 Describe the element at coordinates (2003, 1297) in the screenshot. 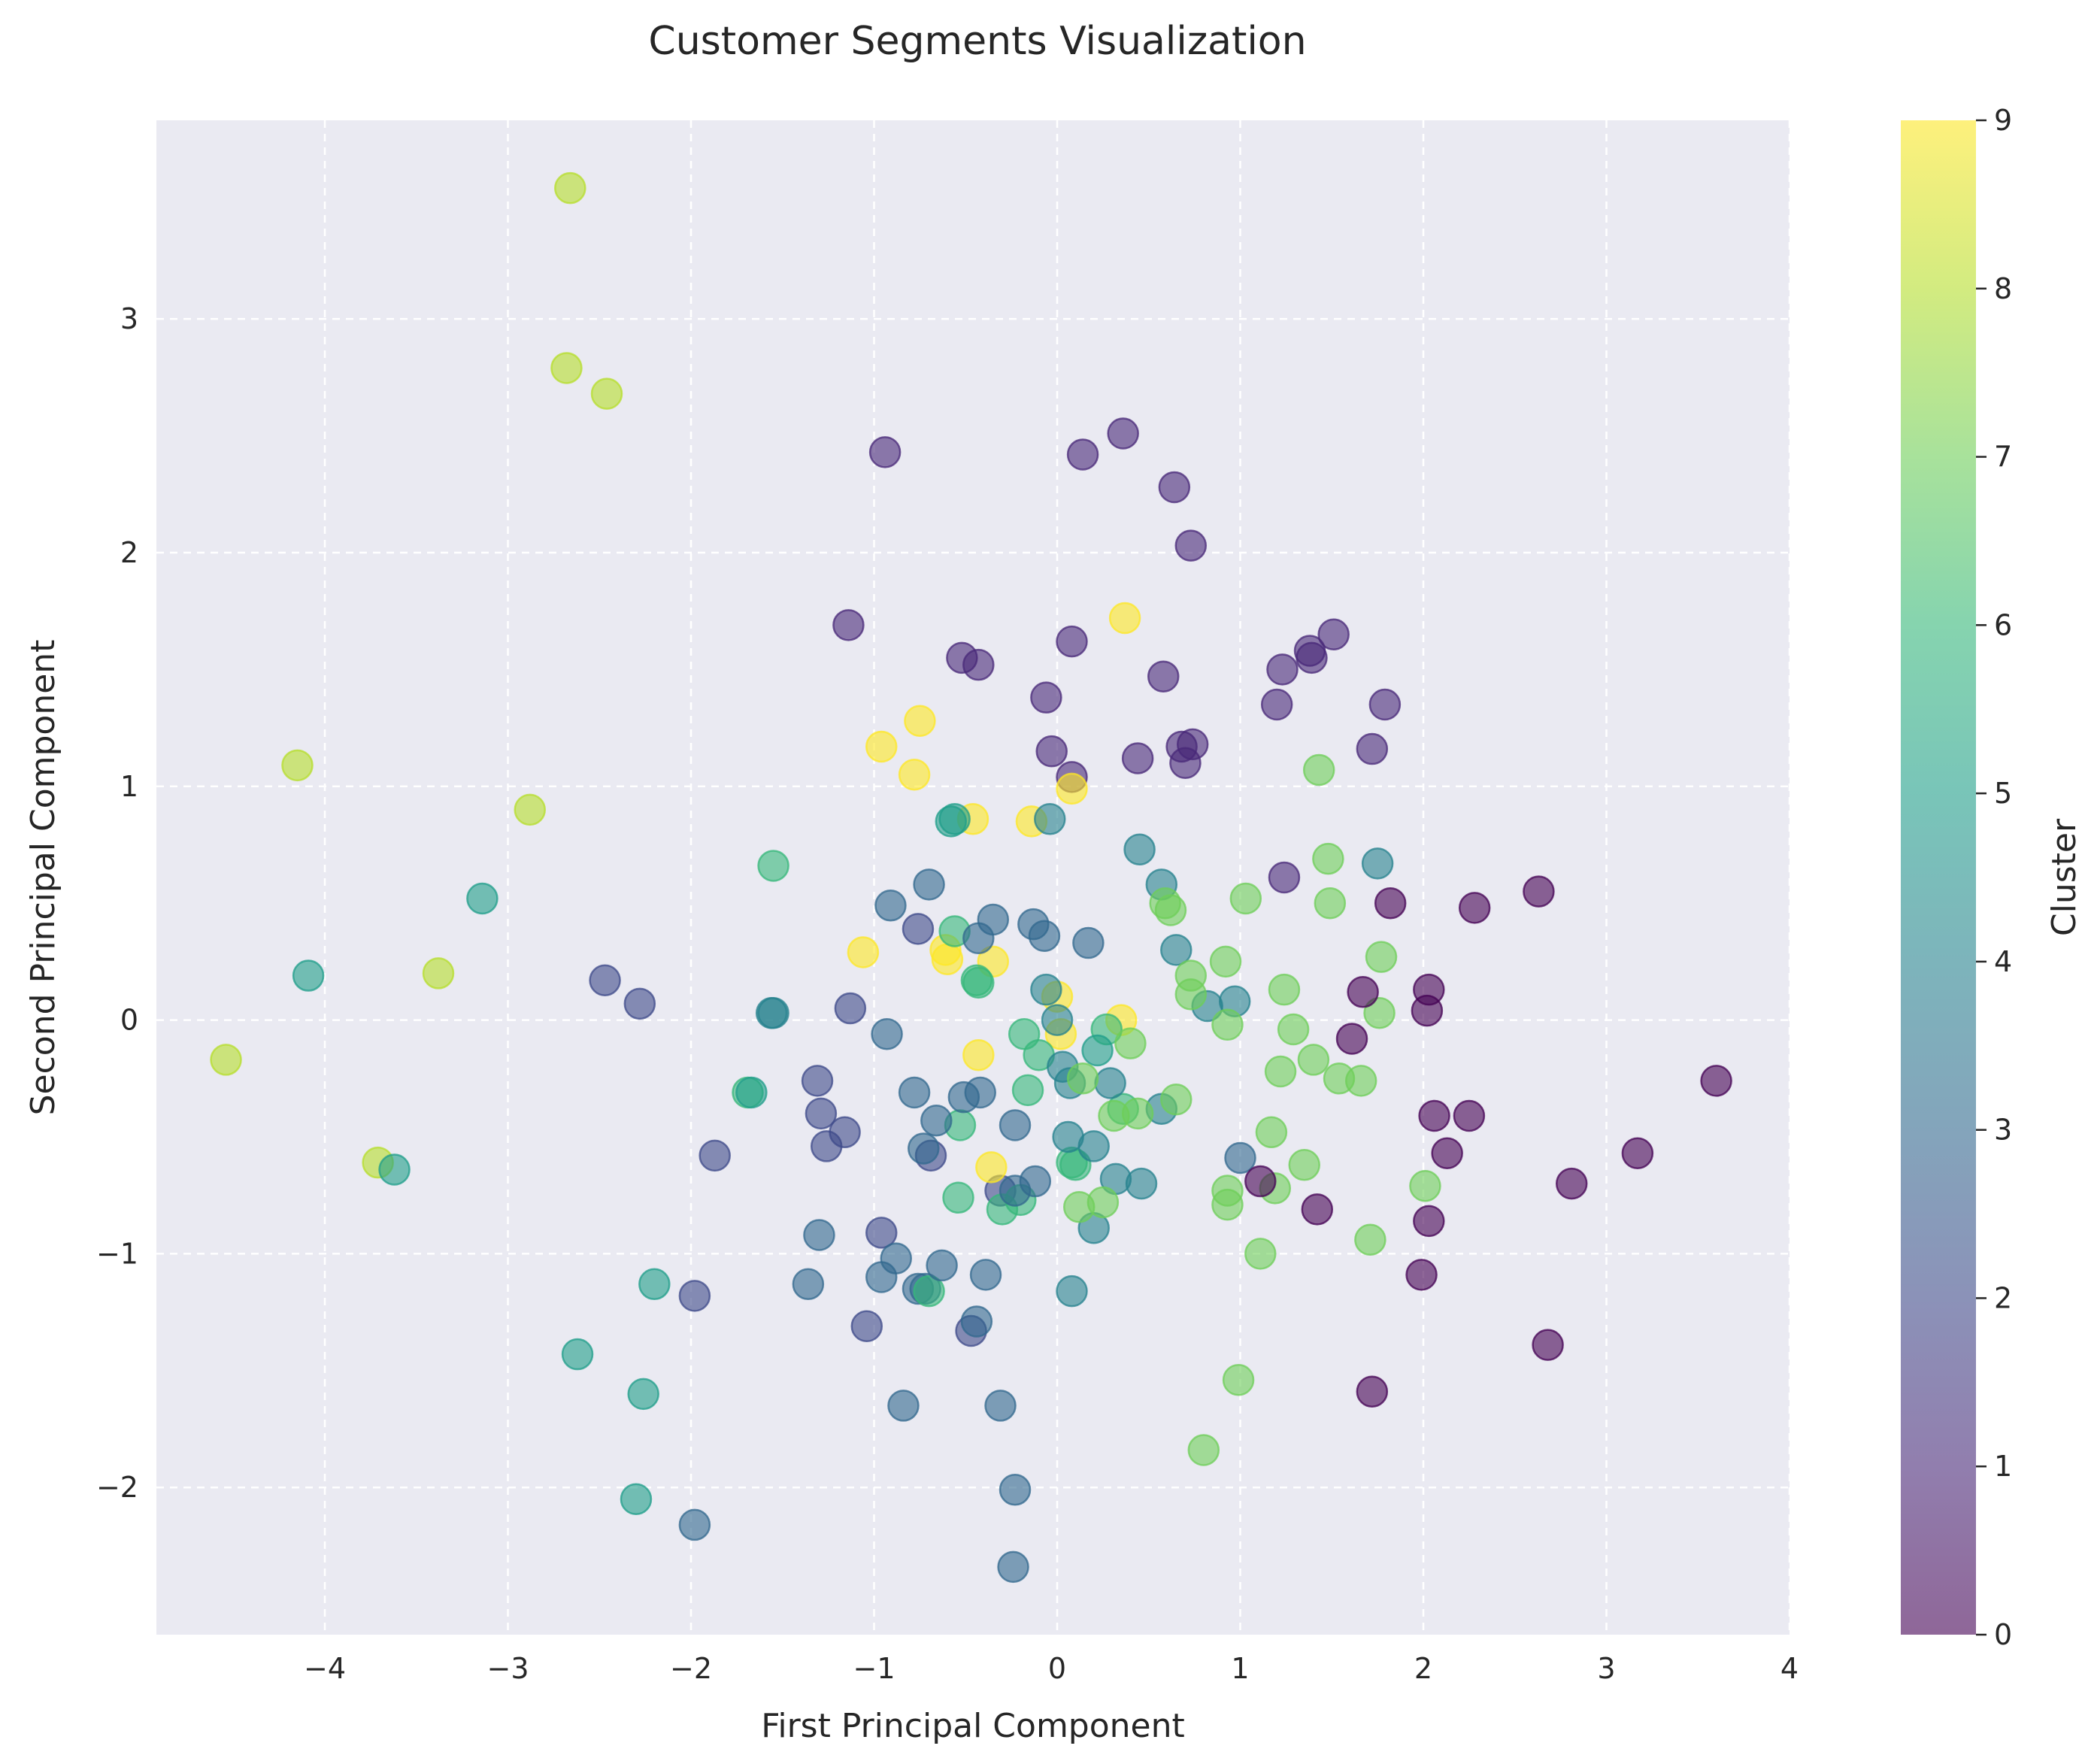

I see `colorbar-tick-label: 2` at that location.